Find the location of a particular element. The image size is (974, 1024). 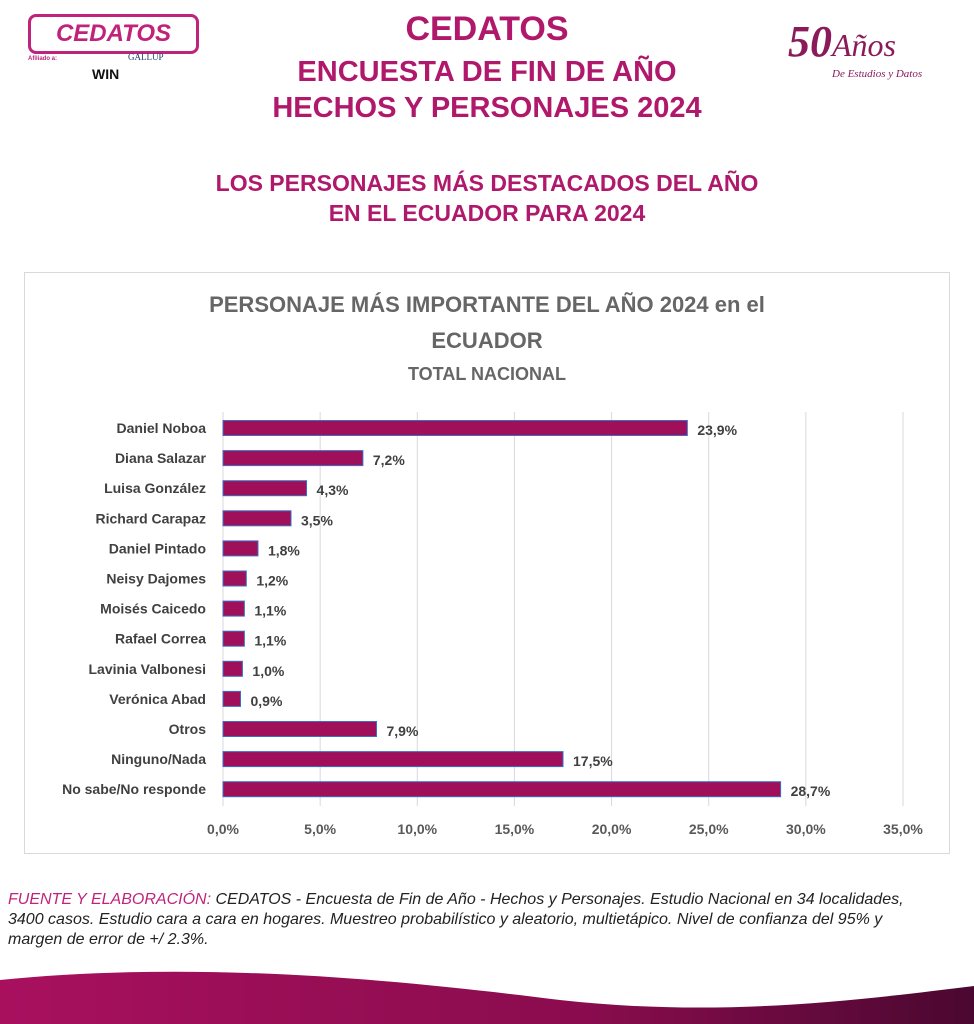

category-label: Daniel Pintado is located at coordinates (157, 548).